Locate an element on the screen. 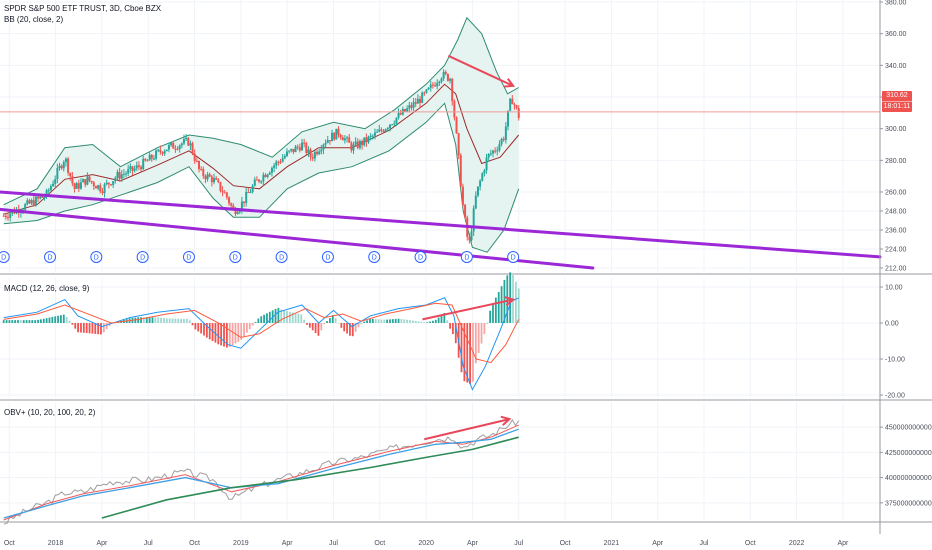  x-tick-label: Apr is located at coordinates (102, 543).